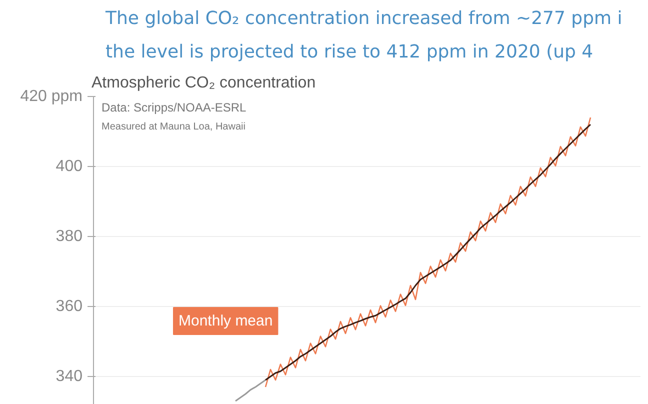 The width and height of the screenshot is (648, 404). I want to click on y-tick-label: 420 ppm, so click(51, 96).